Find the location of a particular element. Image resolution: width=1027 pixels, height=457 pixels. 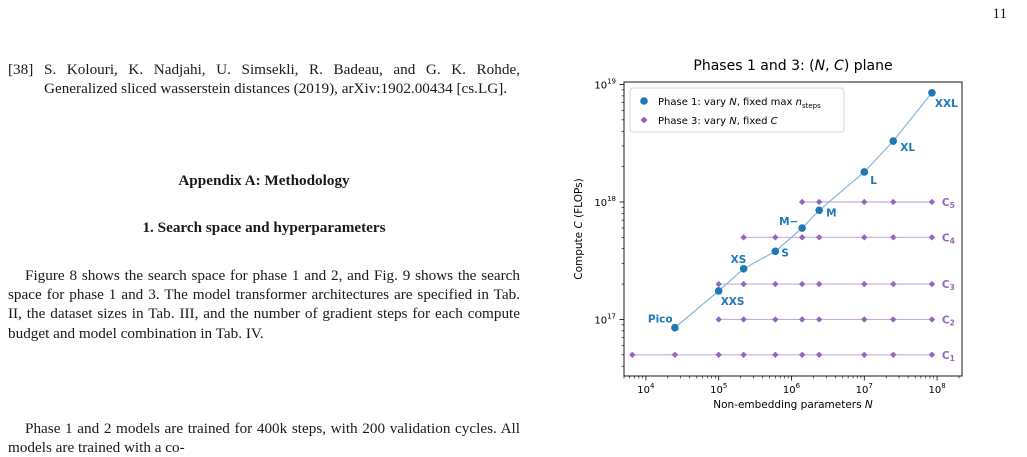

axis-label-text: Non-embedding parameters is located at coordinates (789, 405).